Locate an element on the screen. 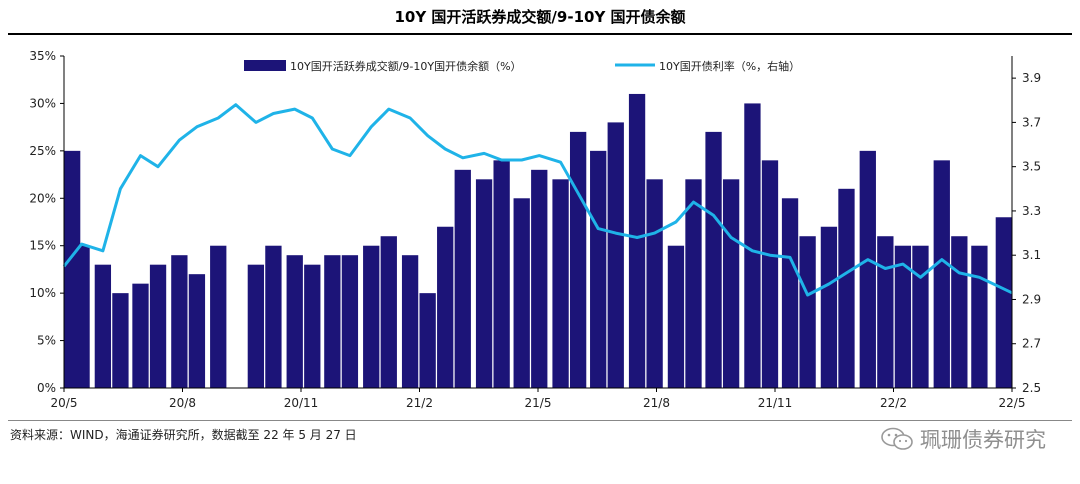  page-title: 10Y 国开活跃券成交额/9-10Y 国开债余额 is located at coordinates (540, 17).